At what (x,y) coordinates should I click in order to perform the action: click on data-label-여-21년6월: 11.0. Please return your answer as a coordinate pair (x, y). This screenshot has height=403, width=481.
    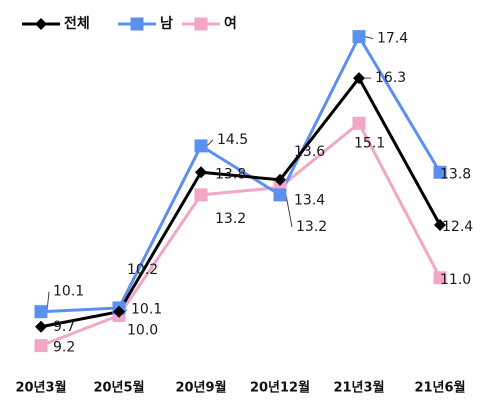
    Looking at the image, I should click on (455, 280).